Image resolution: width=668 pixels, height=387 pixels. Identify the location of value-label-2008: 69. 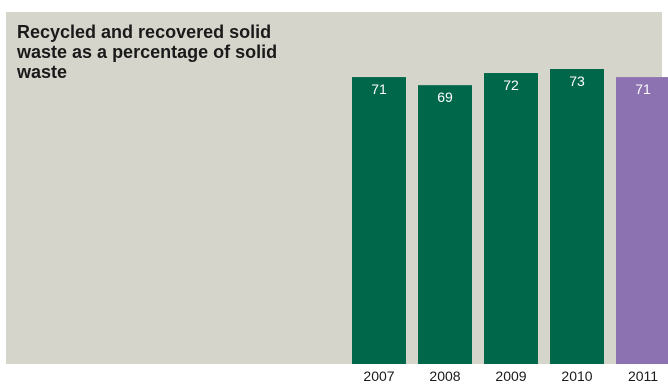
(445, 97).